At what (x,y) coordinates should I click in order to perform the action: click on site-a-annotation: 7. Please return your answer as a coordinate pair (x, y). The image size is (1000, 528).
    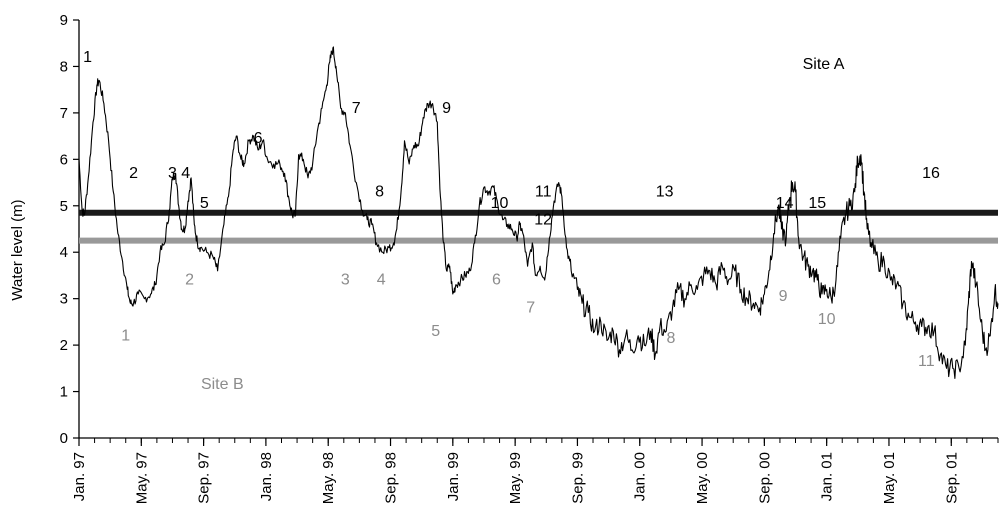
    Looking at the image, I should click on (356, 108).